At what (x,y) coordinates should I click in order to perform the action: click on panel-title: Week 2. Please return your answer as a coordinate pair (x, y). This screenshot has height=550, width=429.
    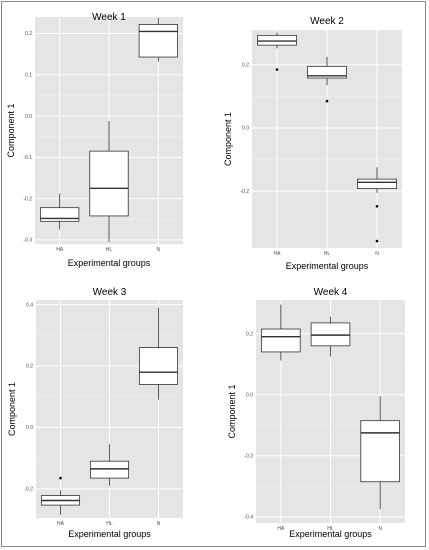
    Looking at the image, I should click on (327, 21).